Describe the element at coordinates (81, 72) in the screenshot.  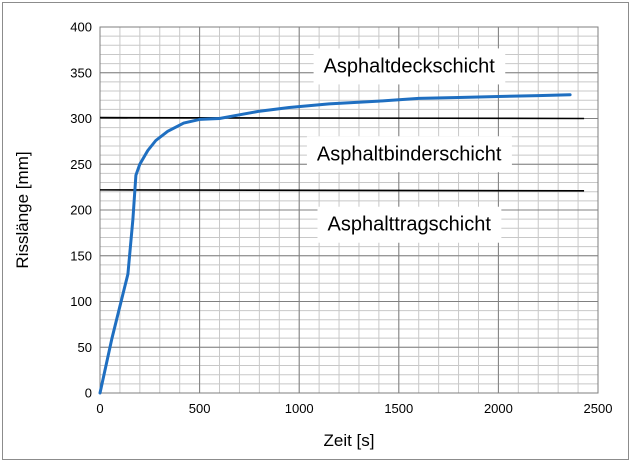
I see `y-tick-label: 350` at that location.